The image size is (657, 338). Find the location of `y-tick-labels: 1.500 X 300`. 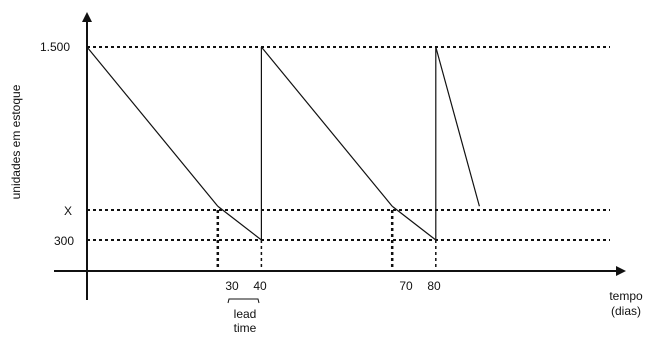

y-tick-labels: 1.500 X 300 is located at coordinates (57, 144).